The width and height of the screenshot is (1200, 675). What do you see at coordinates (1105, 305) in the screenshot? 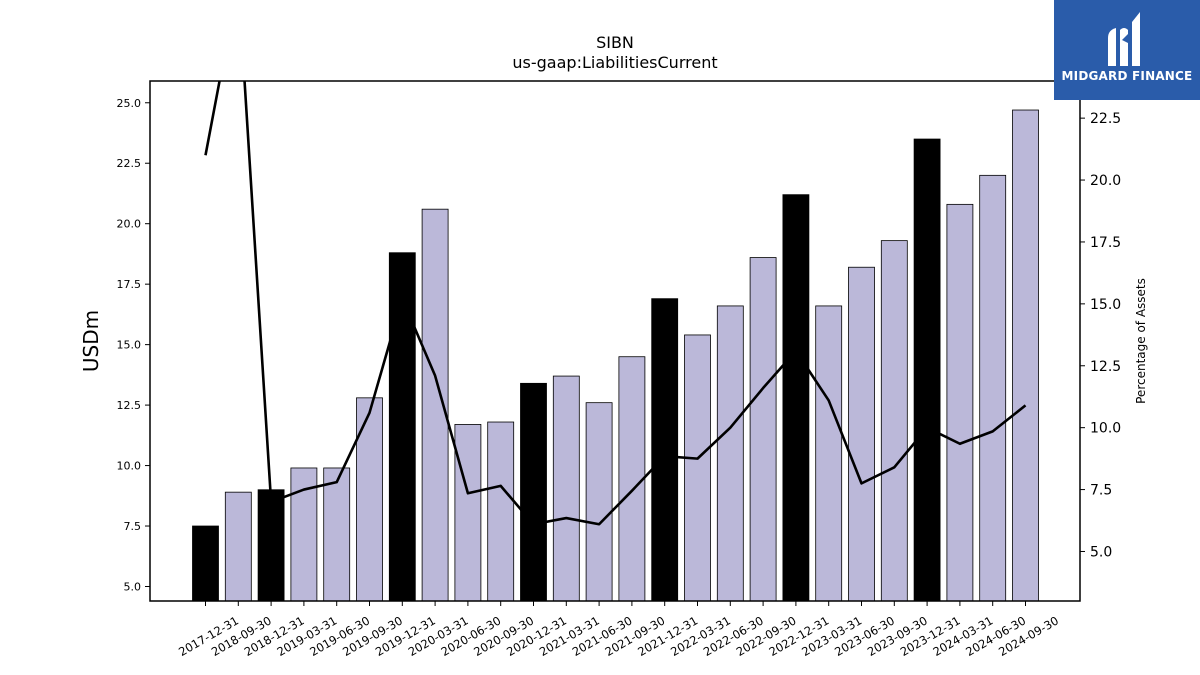
I see `y2-tick-label: 15.0` at bounding box center [1105, 305].